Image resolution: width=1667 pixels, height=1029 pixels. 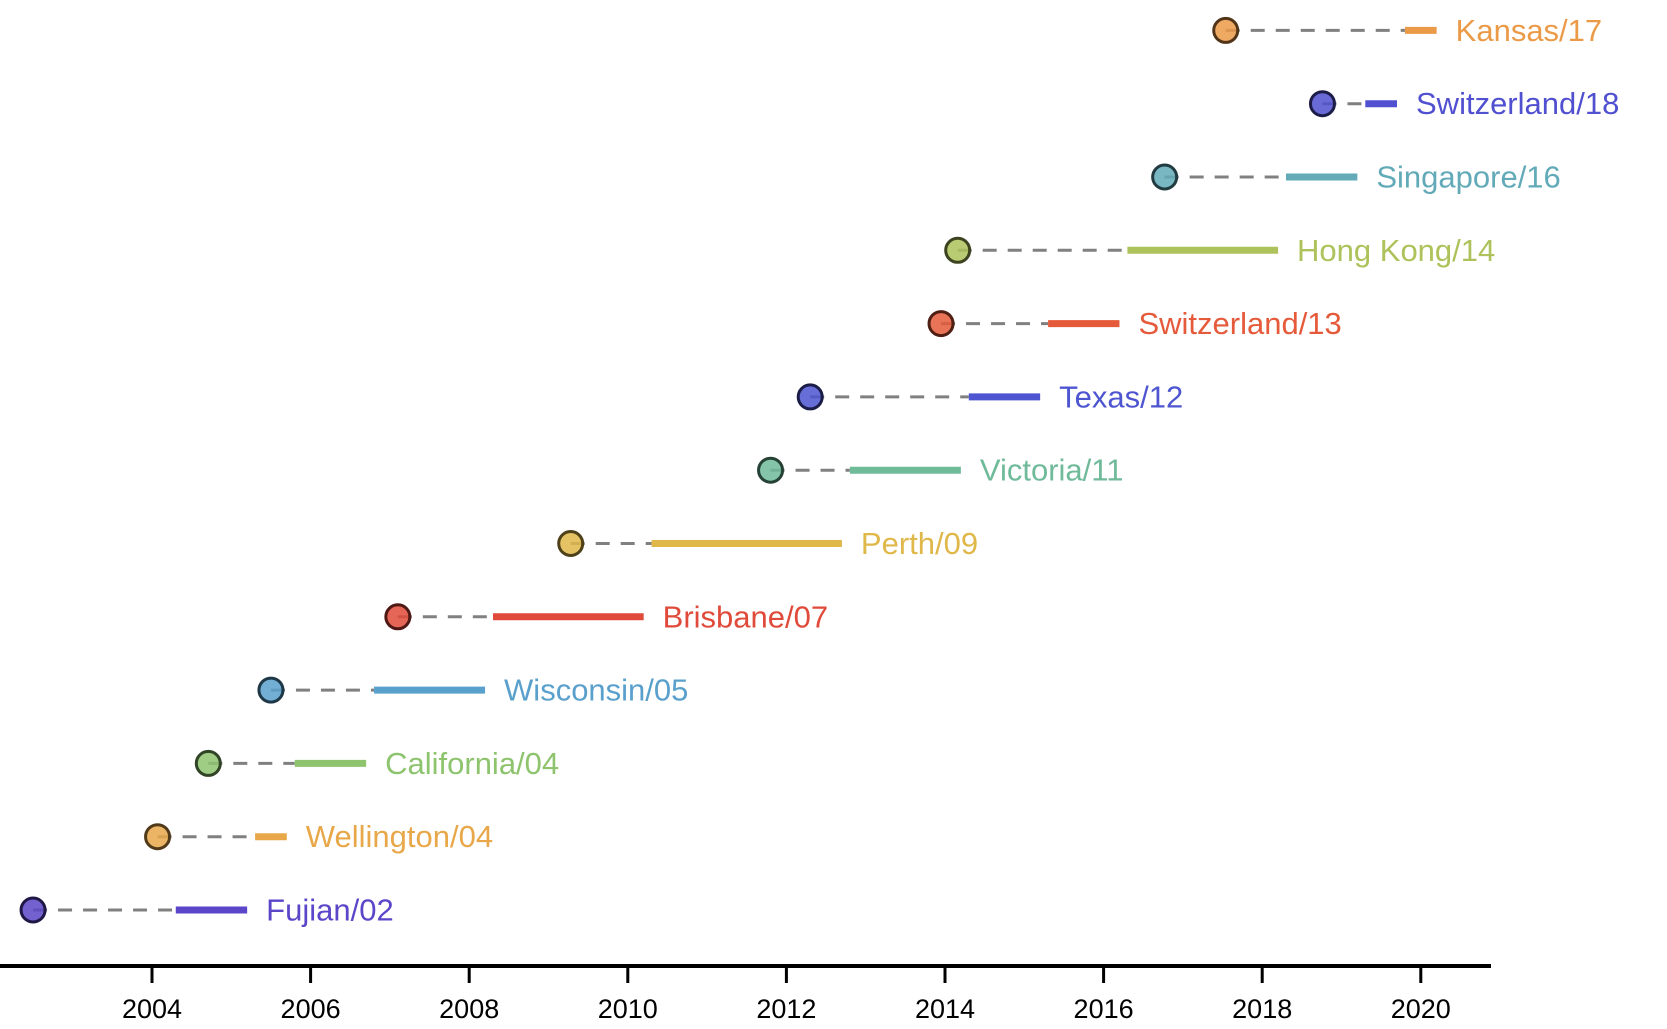 I want to click on row-wellington-04: Wellington/04, so click(x=318, y=836).